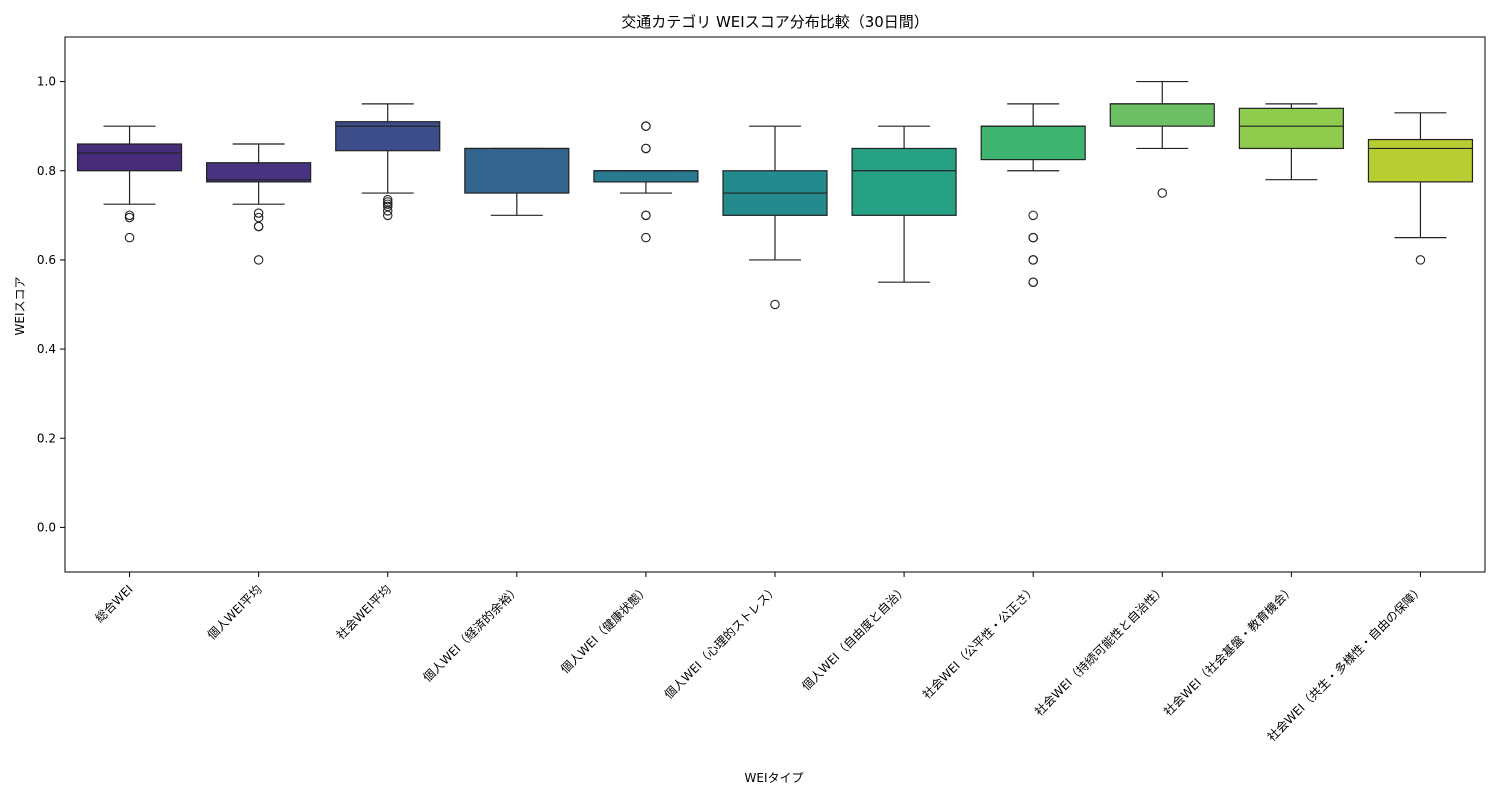 The image size is (1500, 800). Describe the element at coordinates (775, 22) in the screenshot. I see `chart-title: 交通カテゴリ WEIスコア分布比較（30日間）` at that location.